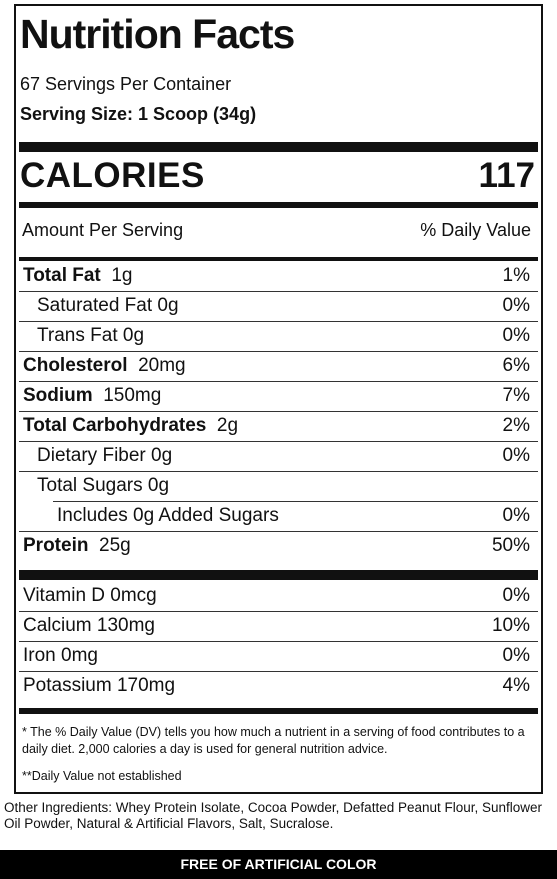  I want to click on vitamin-name: Iron 0mg, so click(60, 655).